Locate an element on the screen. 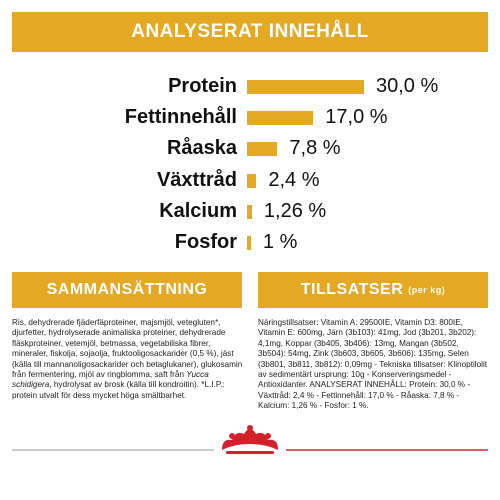 This screenshot has height=500, width=500. value-label: 17,0 % is located at coordinates (356, 117).